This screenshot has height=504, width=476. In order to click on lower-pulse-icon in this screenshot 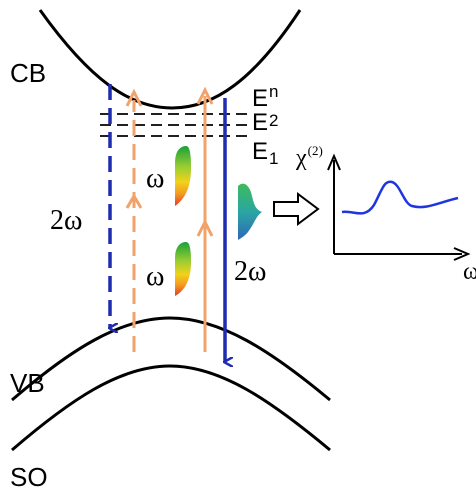, I will do `click(183, 269)`.